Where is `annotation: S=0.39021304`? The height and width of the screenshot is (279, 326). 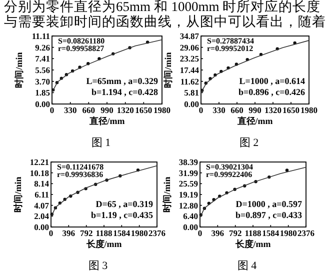
annotation: S=0.39021304 is located at coordinates (230, 167).